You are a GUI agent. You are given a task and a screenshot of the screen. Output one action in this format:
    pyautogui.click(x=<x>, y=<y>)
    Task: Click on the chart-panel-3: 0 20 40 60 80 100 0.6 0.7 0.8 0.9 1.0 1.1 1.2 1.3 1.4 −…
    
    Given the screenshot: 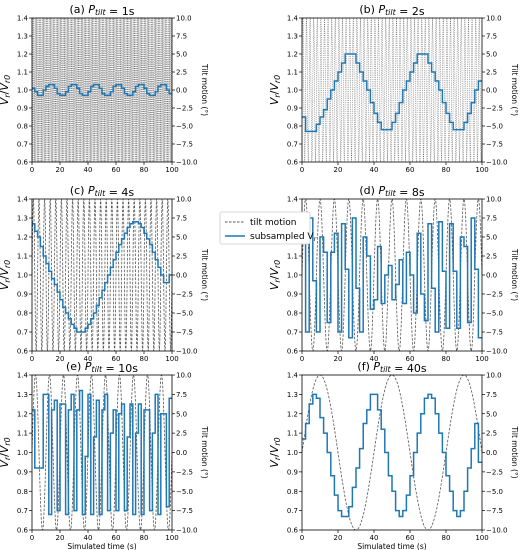 What is the action you would take?
    pyautogui.click(x=104, y=273)
    